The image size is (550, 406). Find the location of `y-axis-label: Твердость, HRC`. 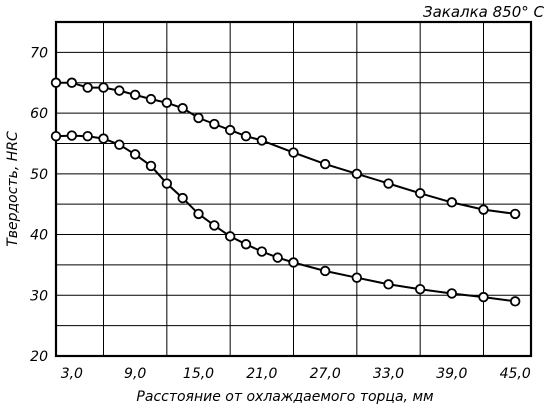

y-axis-label: Твердость, HRC is located at coordinates (13, 189).